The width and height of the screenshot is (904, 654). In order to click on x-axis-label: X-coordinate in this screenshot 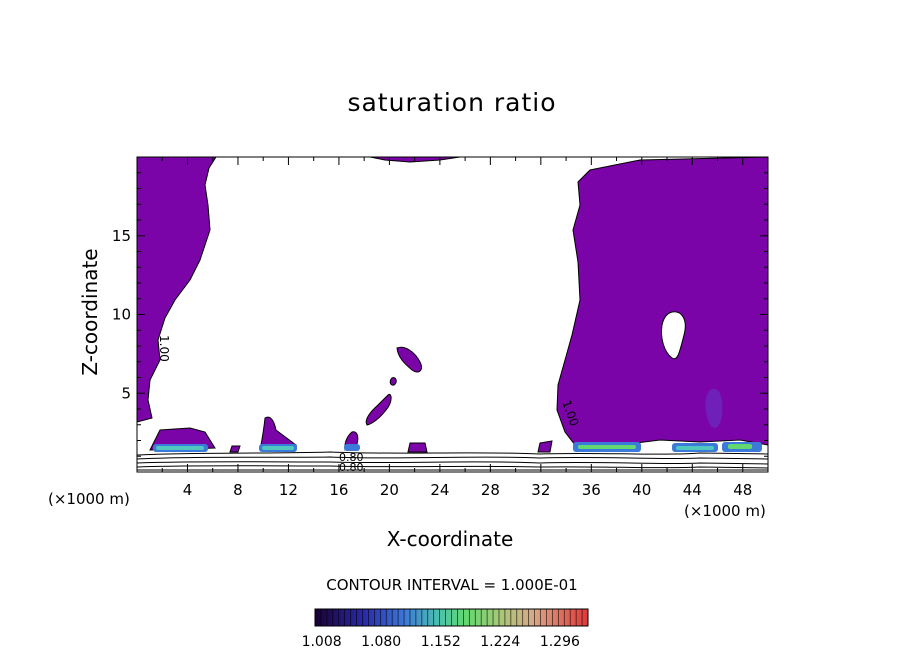, I will do `click(450, 539)`.